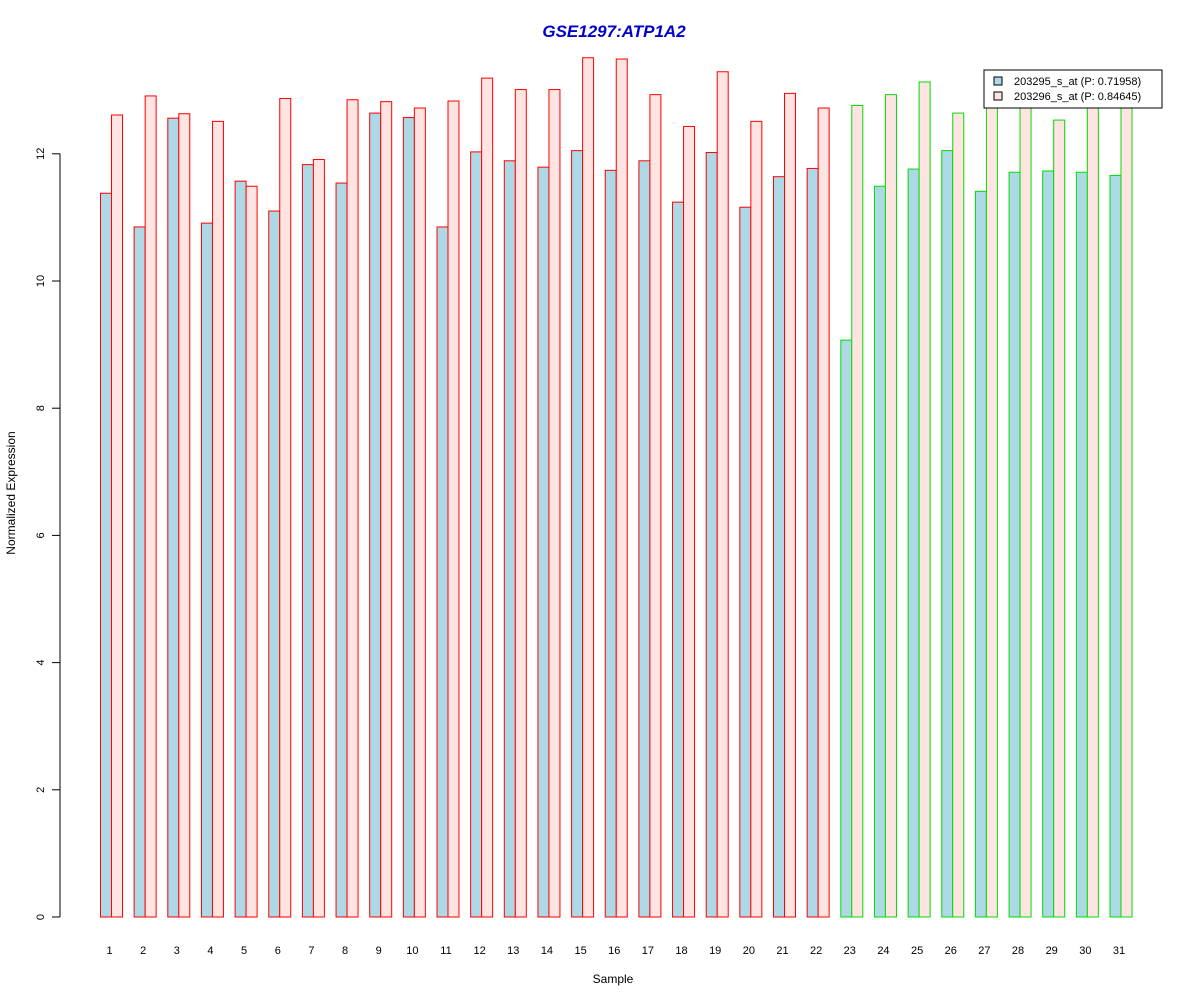  I want to click on x-tick-label: 1, so click(109, 951).